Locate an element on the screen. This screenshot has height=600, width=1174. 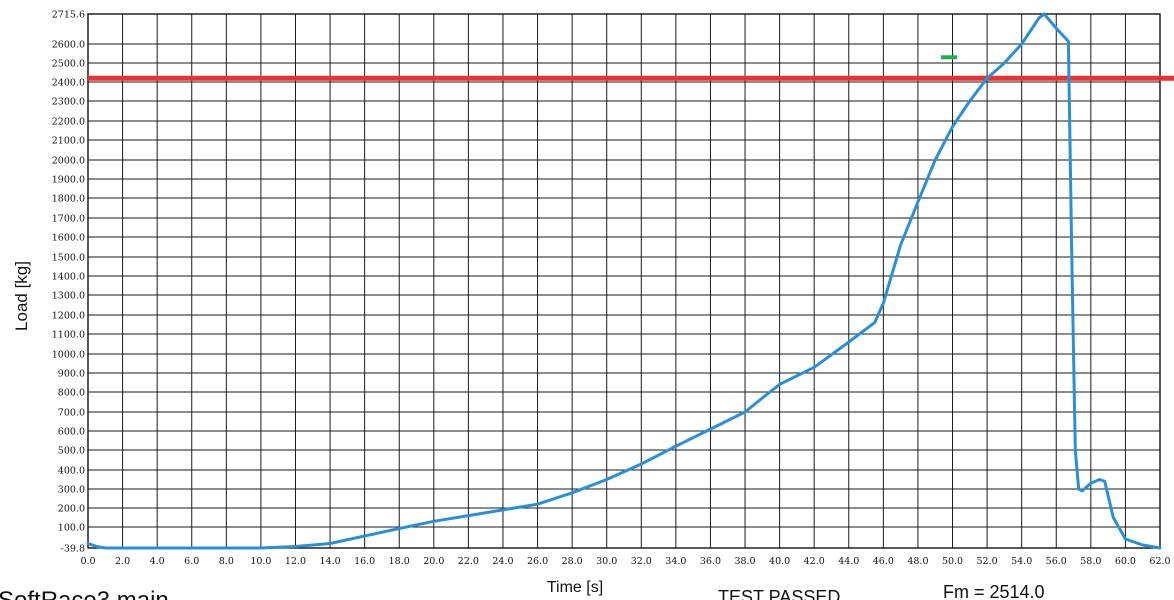
y-tick-label: 2400.0 is located at coordinates (68, 83).